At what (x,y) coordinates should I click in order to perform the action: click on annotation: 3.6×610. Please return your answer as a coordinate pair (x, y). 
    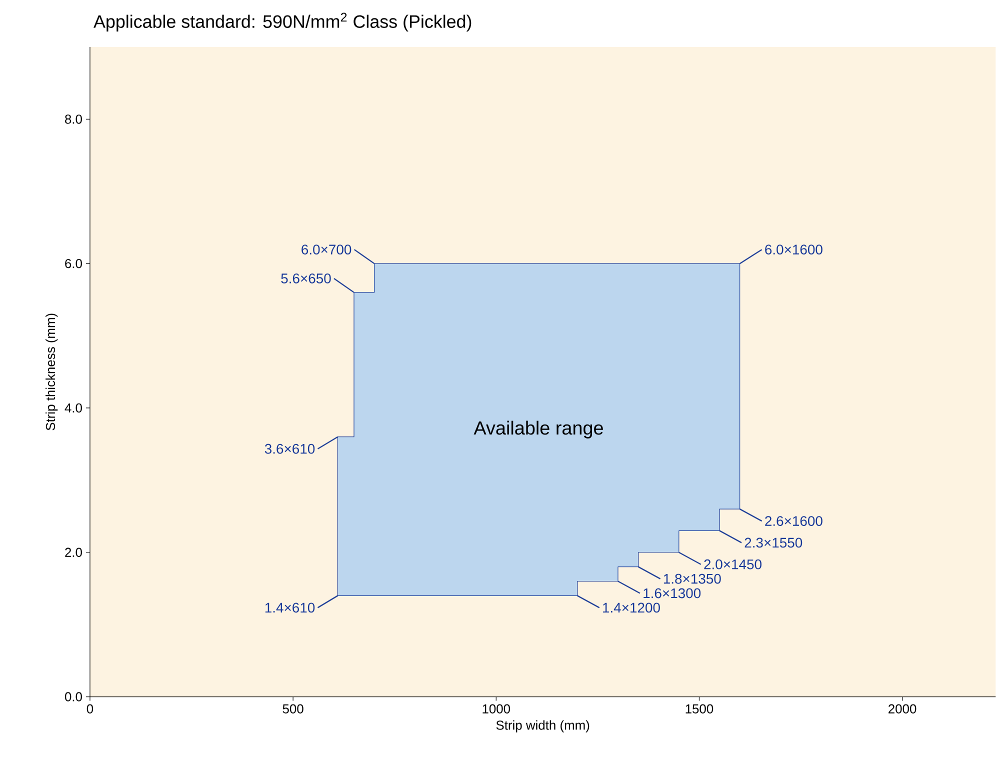
    Looking at the image, I should click on (289, 449).